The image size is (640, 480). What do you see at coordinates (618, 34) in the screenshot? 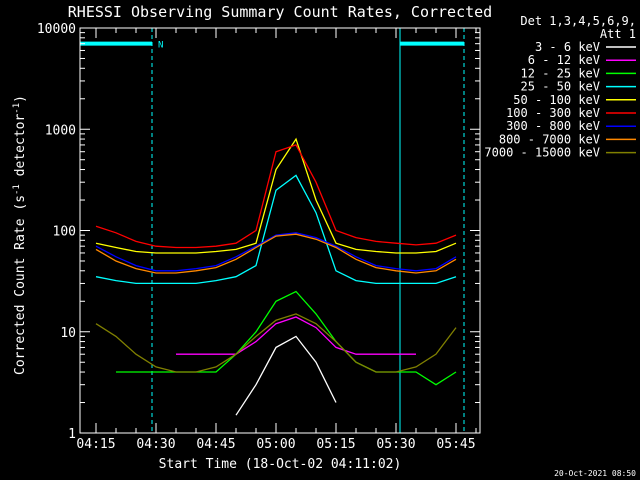
I see `legend-header-line2: Att 1` at bounding box center [618, 34].